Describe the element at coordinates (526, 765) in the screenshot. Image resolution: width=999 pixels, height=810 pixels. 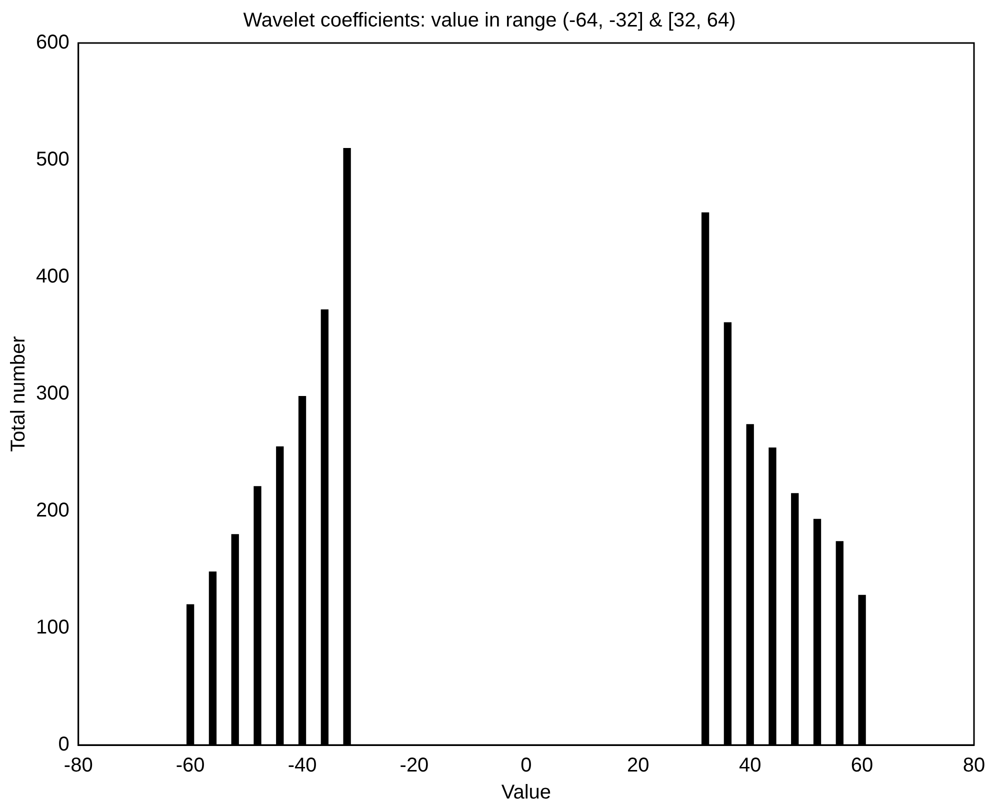
I see `x-tick-label: 0` at that location.